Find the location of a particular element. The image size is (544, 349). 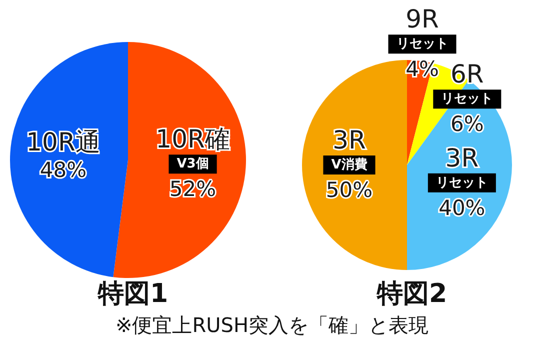

data-label: 6% is located at coordinates (467, 124).